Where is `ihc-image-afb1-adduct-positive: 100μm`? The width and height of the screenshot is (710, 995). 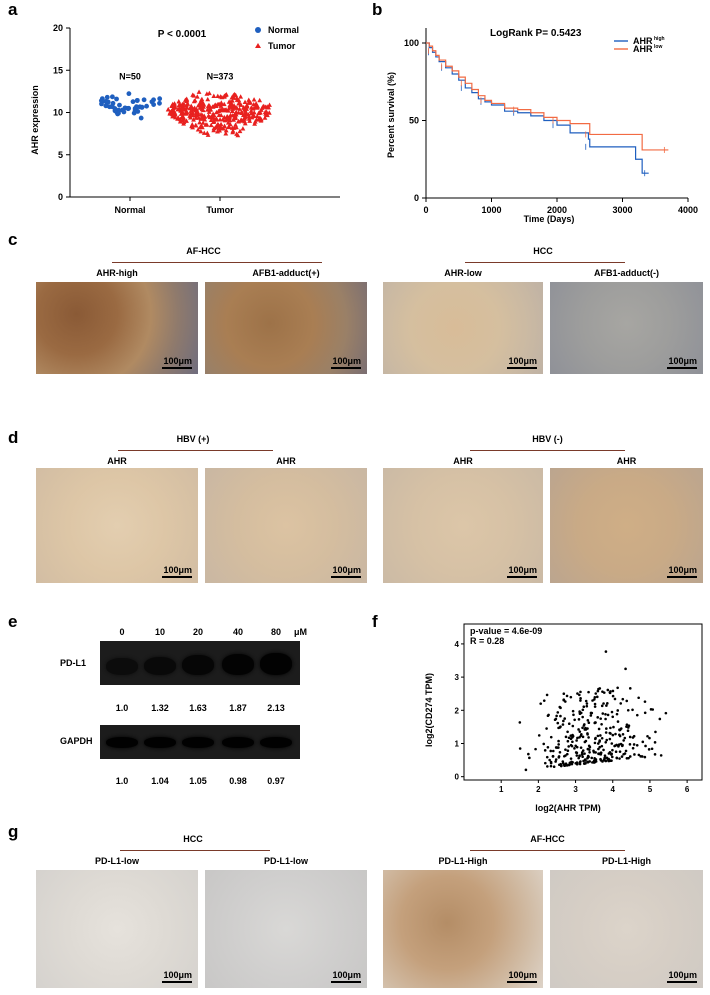 ihc-image-afb1-adduct-positive: 100μm is located at coordinates (286, 328).